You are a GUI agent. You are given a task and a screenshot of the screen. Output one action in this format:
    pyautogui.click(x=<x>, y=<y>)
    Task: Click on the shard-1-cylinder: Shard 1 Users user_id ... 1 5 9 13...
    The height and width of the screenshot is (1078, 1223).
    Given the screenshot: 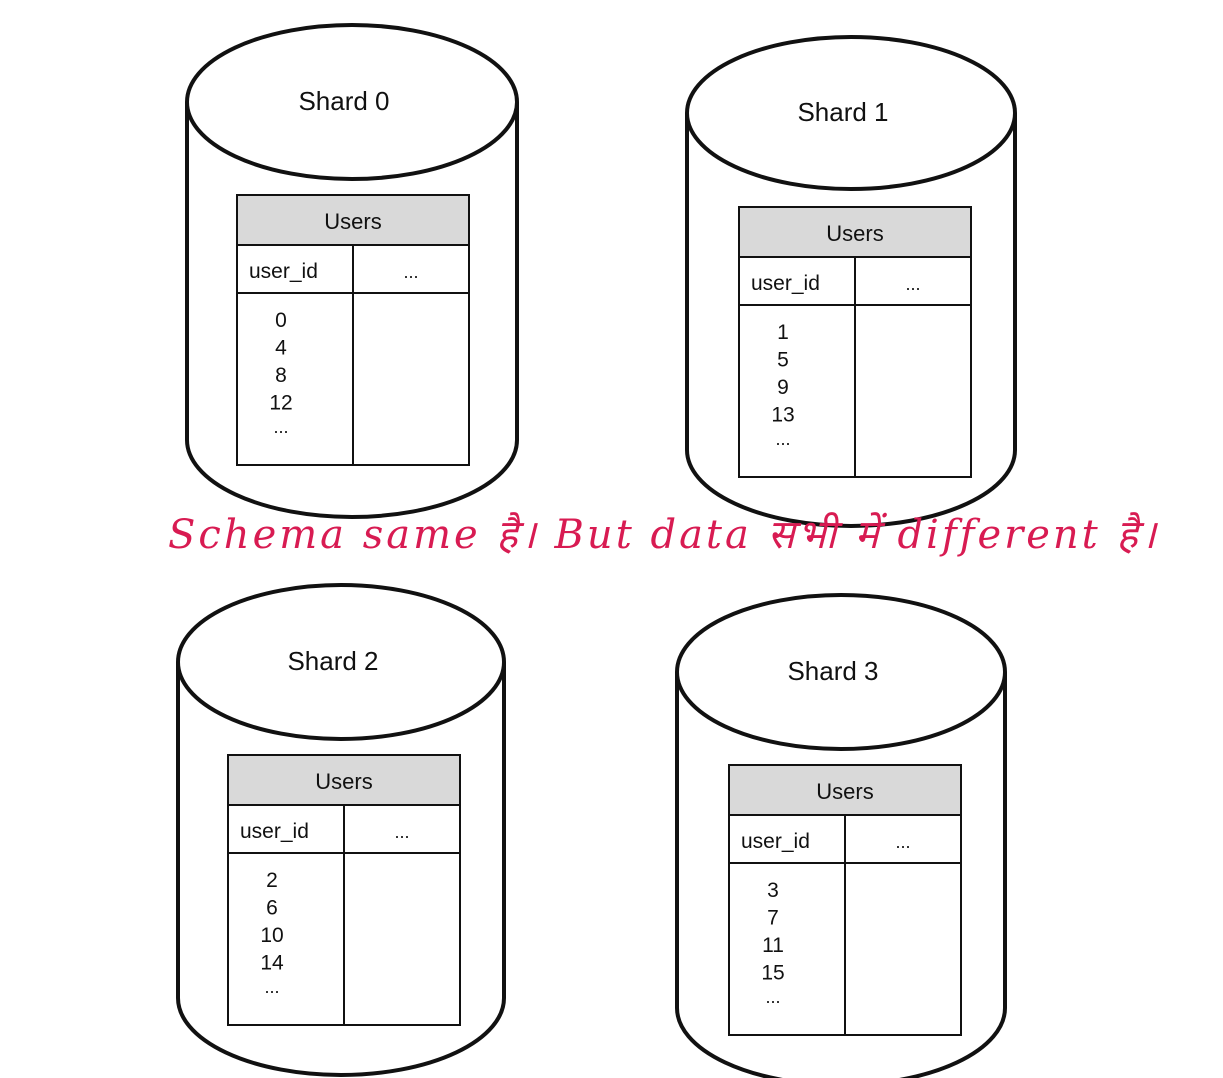 What is the action you would take?
    pyautogui.click(x=851, y=281)
    